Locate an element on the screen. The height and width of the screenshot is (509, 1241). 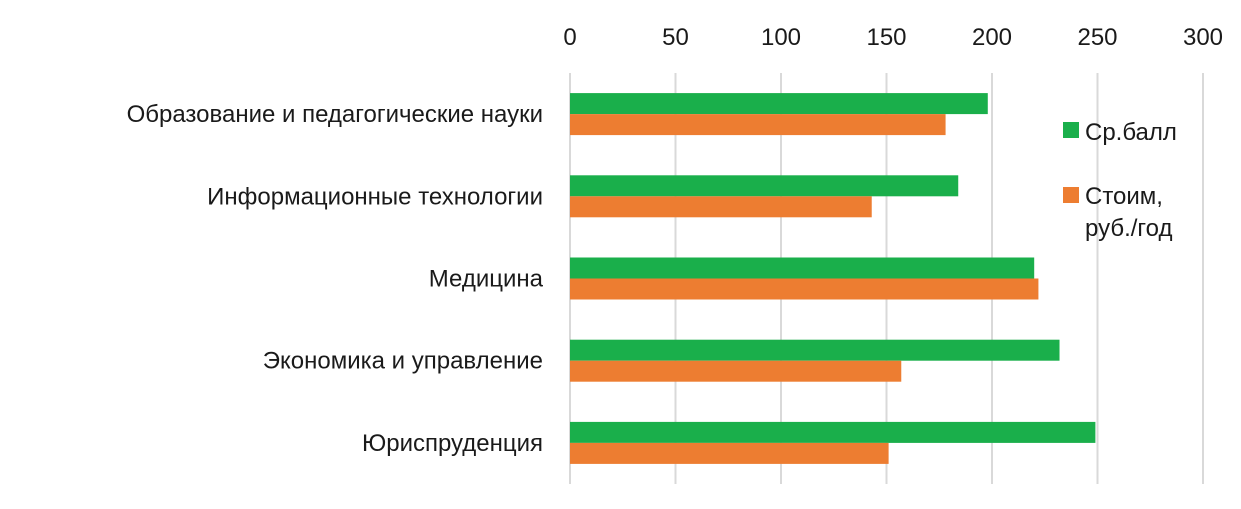
category-label: Информационные технологии is located at coordinates (375, 196).